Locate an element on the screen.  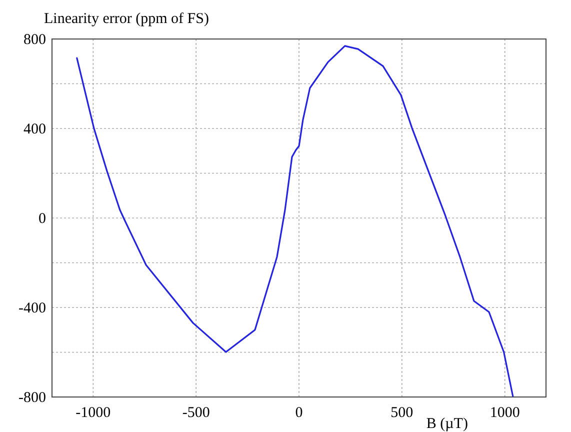
x-tick-label: 0 is located at coordinates (299, 413).